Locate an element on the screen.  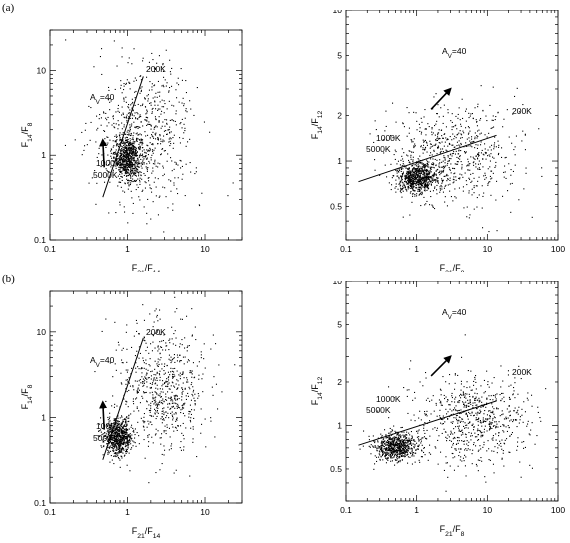
scatter-points is located at coordinates (165, 390).